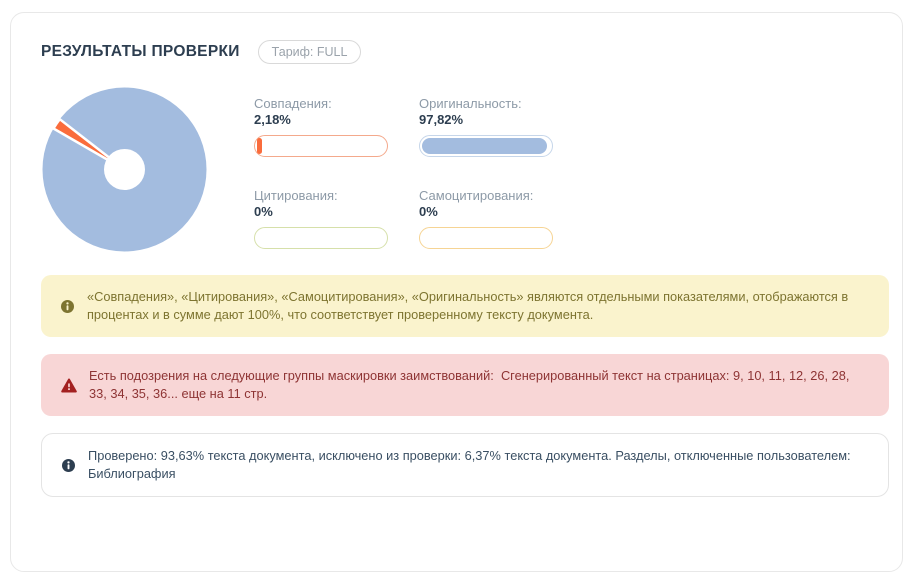 This screenshot has width=909, height=572. Describe the element at coordinates (486, 129) in the screenshot. I see `metric-originality: Оригинальность: 97,82%` at that location.